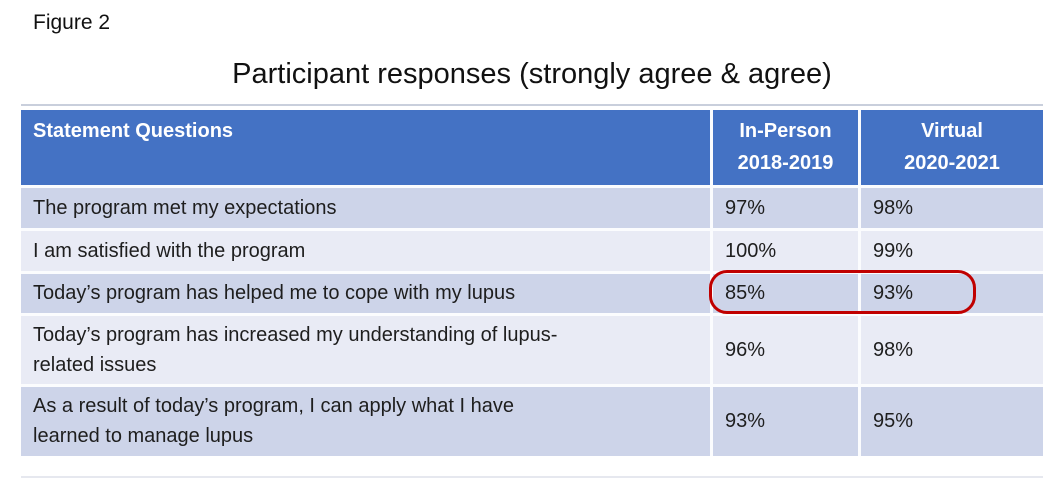 The height and width of the screenshot is (491, 1064). I want to click on in-person-value-cell: 100%, so click(784, 249).